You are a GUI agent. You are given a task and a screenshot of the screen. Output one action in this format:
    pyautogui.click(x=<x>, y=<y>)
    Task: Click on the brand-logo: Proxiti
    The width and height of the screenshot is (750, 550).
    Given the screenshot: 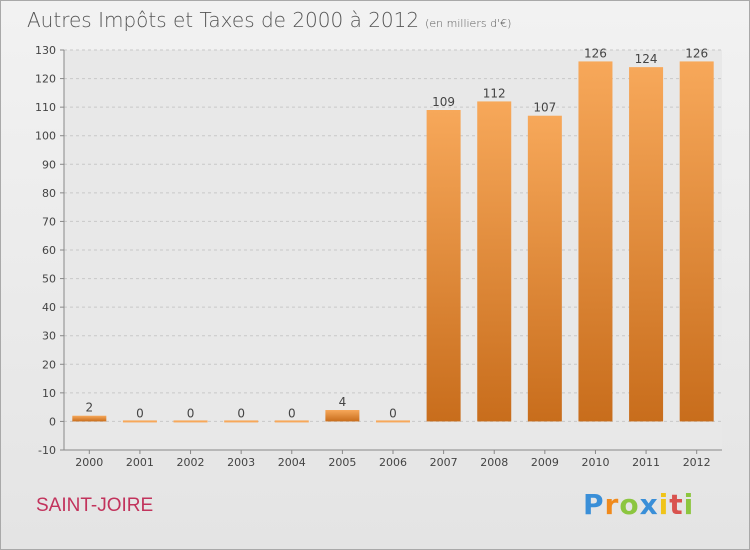 What is the action you would take?
    pyautogui.click(x=638, y=504)
    